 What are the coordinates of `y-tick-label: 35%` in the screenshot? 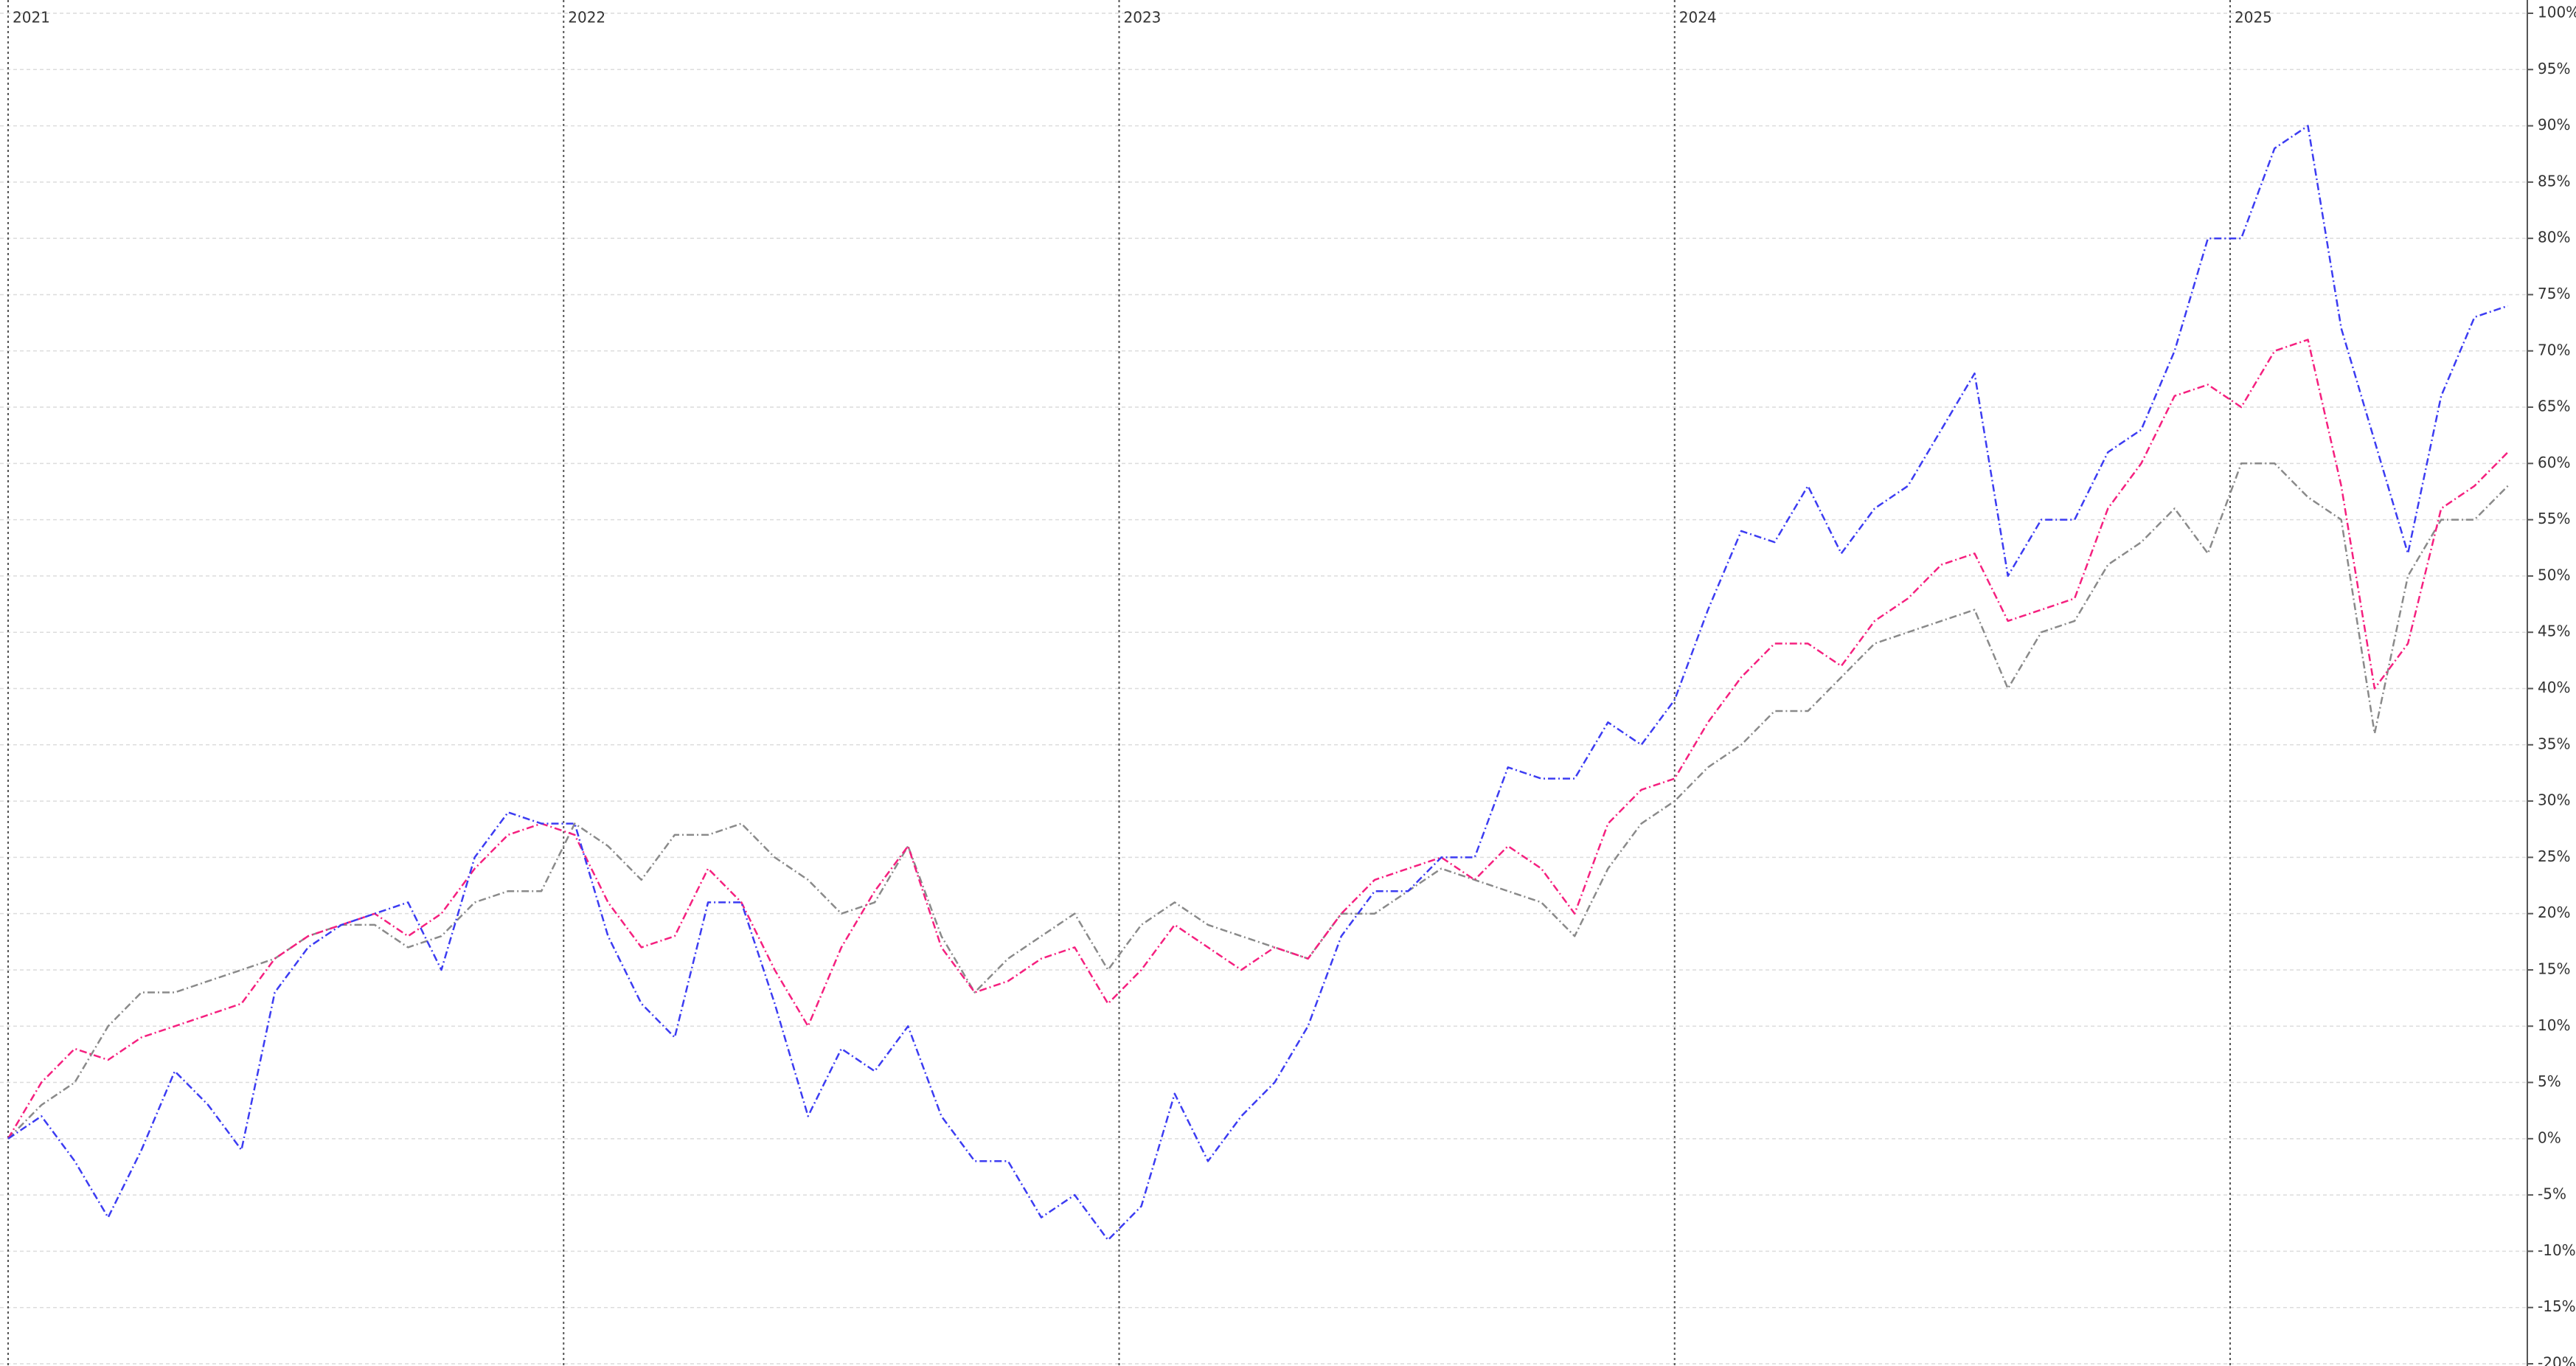 It's located at (2554, 743).